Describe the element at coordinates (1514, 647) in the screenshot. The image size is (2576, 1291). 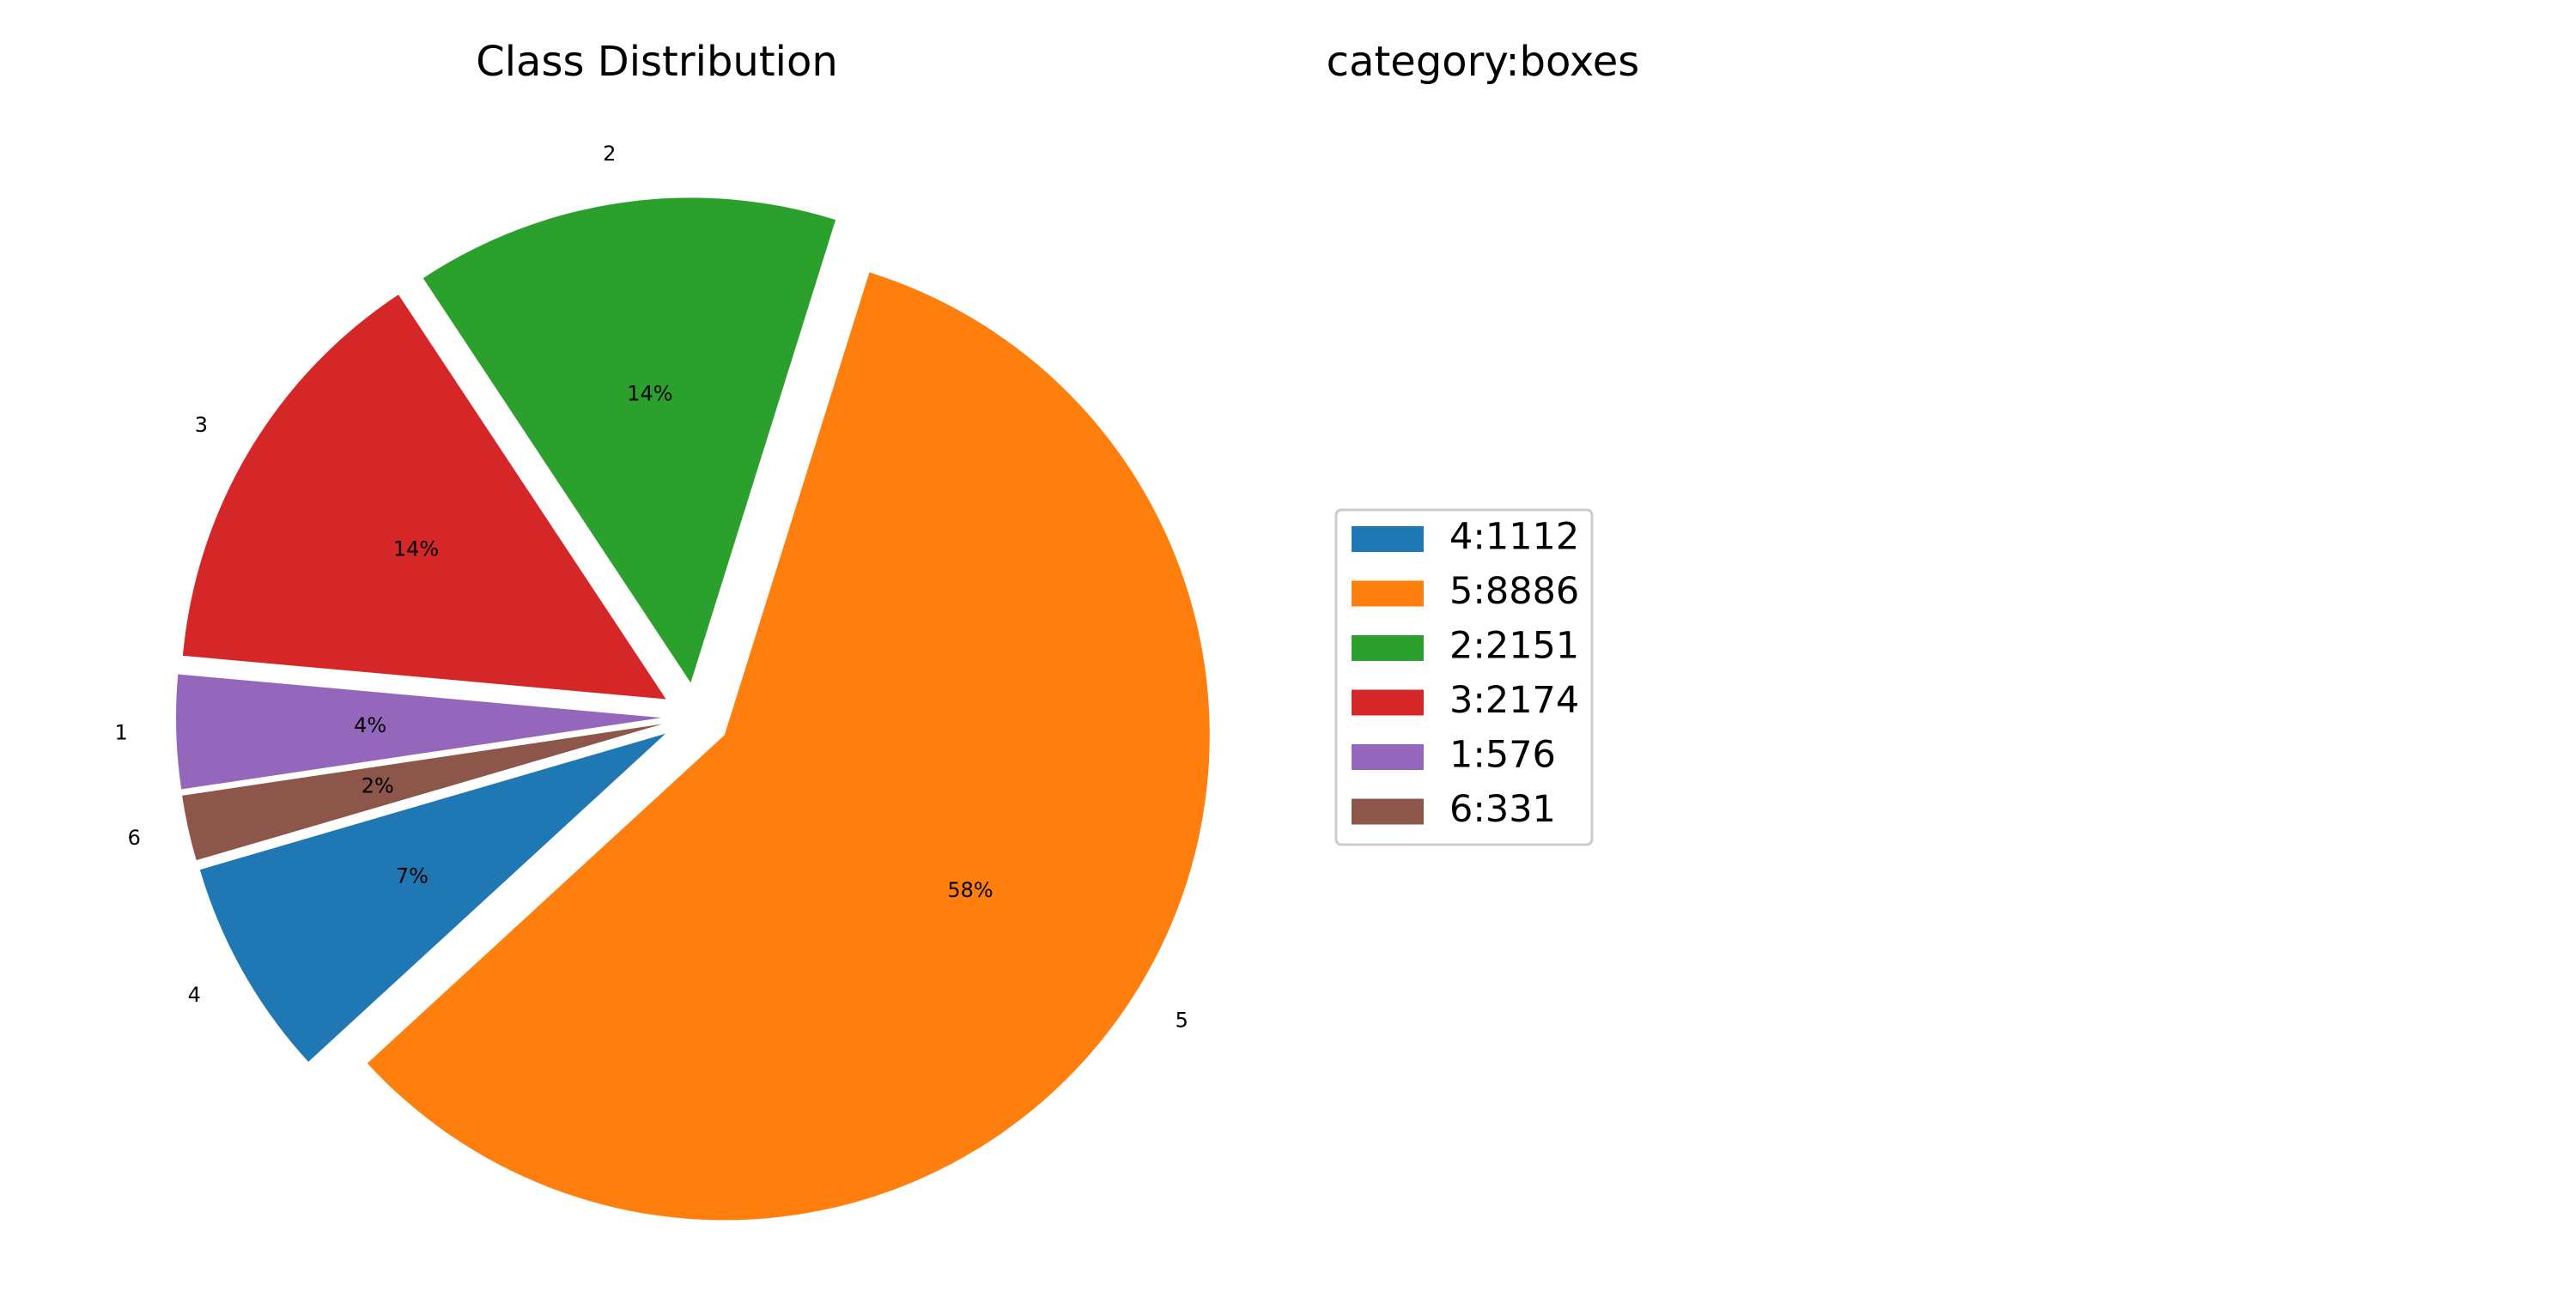
I see `legend-label-2: 2:2151` at that location.